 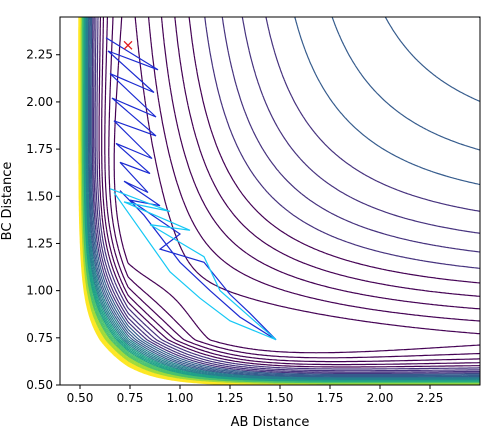 I want to click on y-tick-label: 2.00, so click(x=39, y=102).